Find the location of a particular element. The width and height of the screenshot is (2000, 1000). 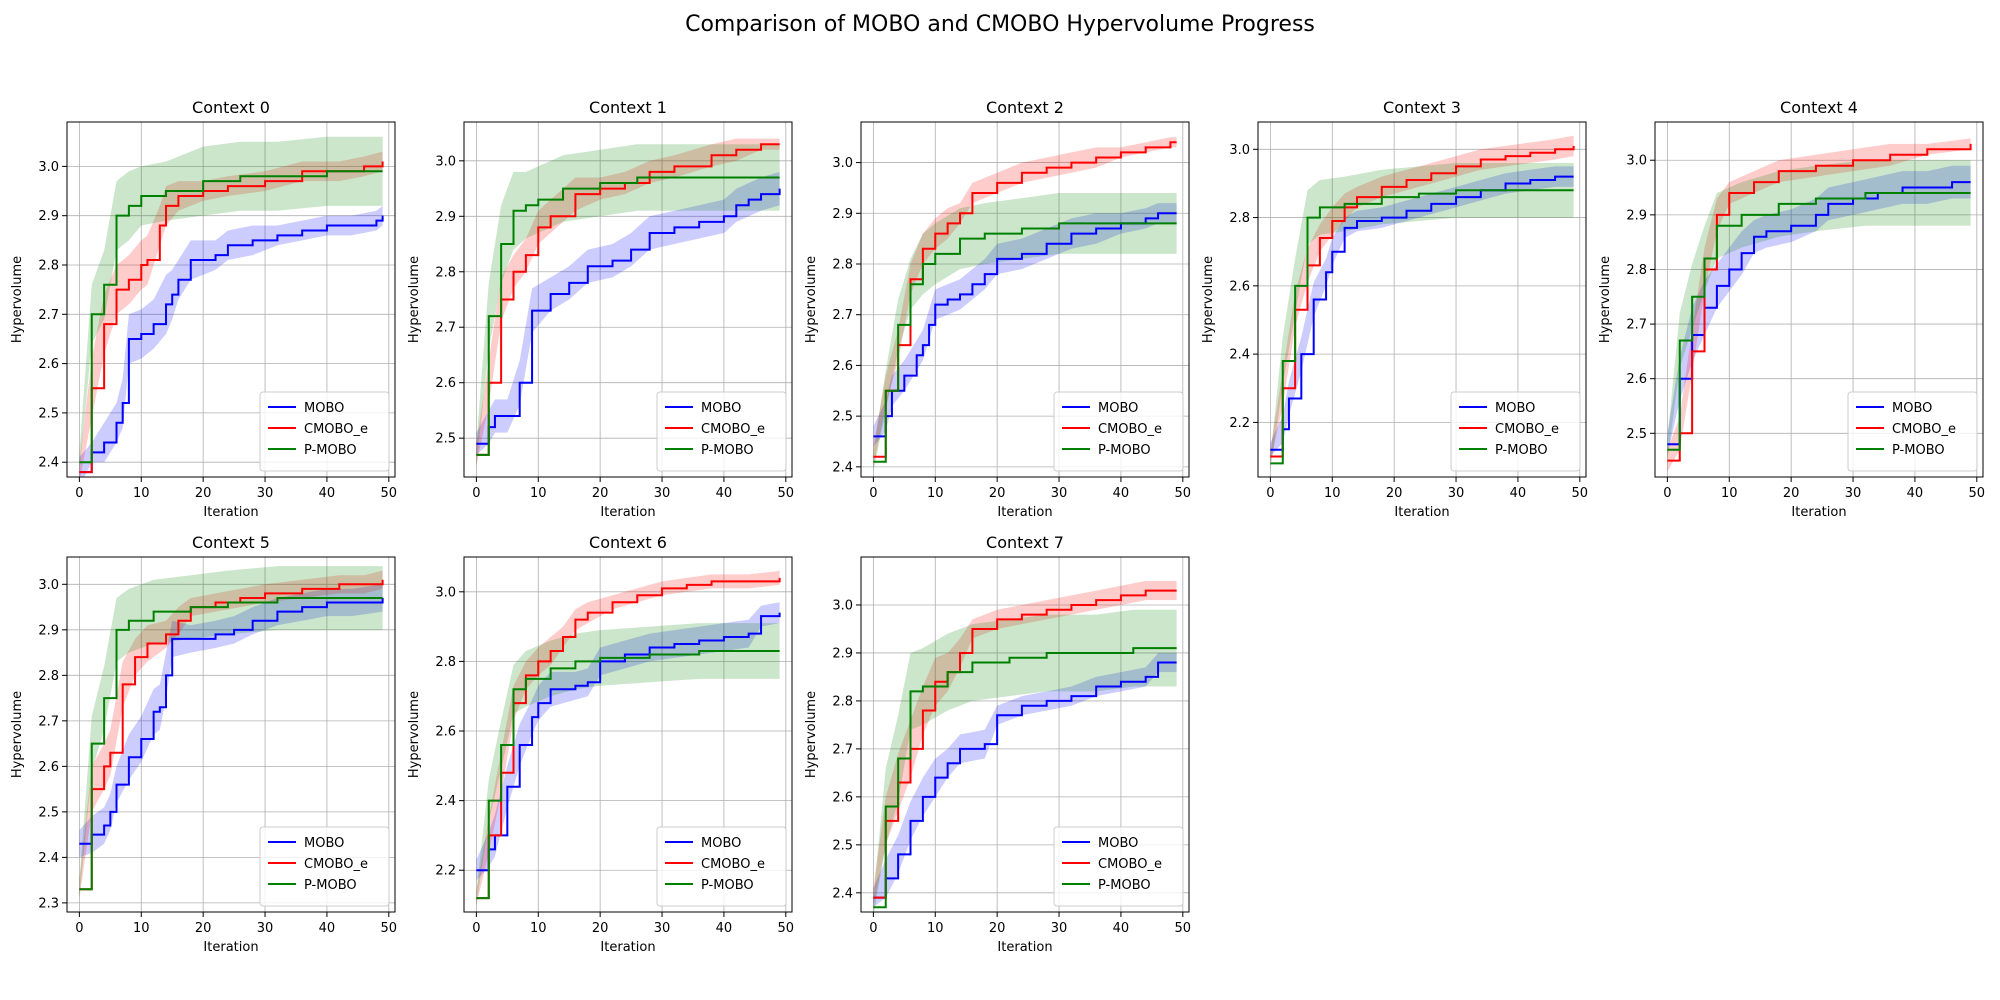

y-axis: 2.3 2.4 2.5 2.6 2.7 2.8 2.9 3.0 is located at coordinates (52, 744).